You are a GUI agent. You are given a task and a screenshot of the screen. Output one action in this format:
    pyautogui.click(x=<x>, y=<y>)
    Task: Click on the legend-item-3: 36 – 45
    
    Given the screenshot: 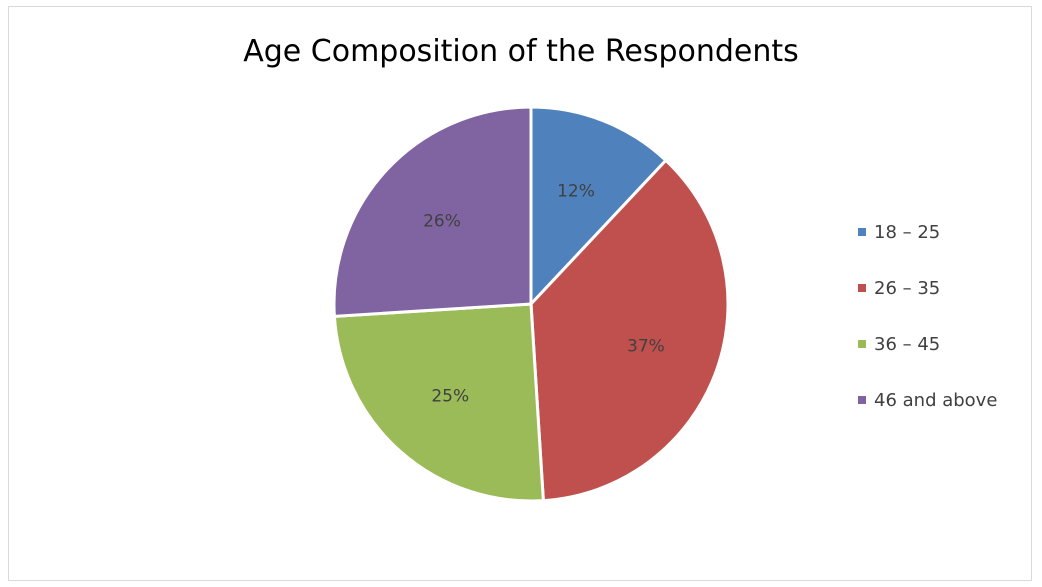 What is the action you would take?
    pyautogui.click(x=927, y=344)
    